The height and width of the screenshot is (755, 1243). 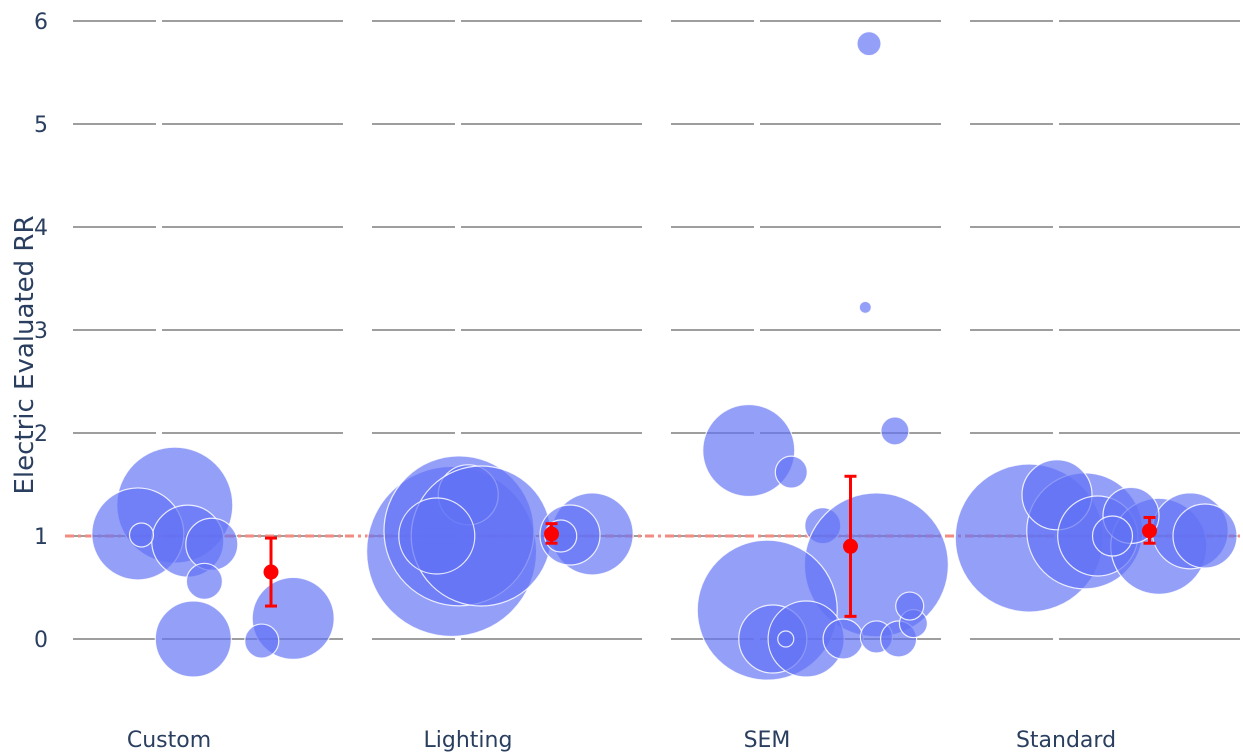 I want to click on category-label: Lighting, so click(x=468, y=740).